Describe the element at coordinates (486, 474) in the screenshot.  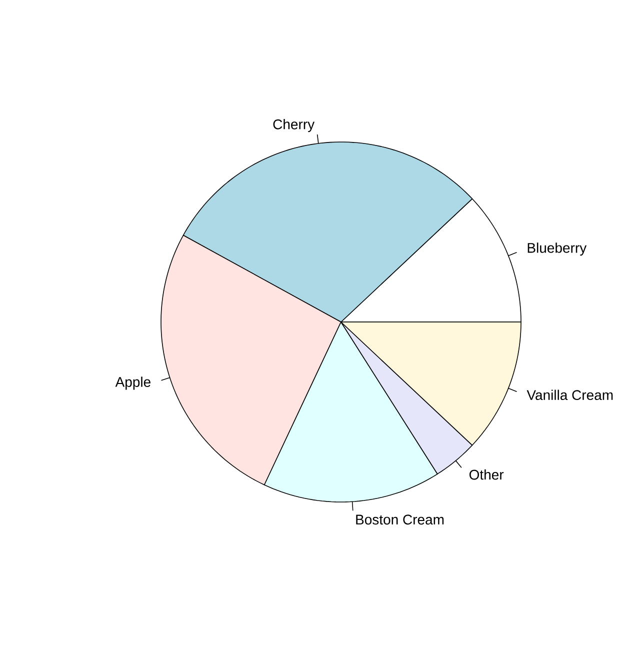
I see `slice-label: Other` at that location.